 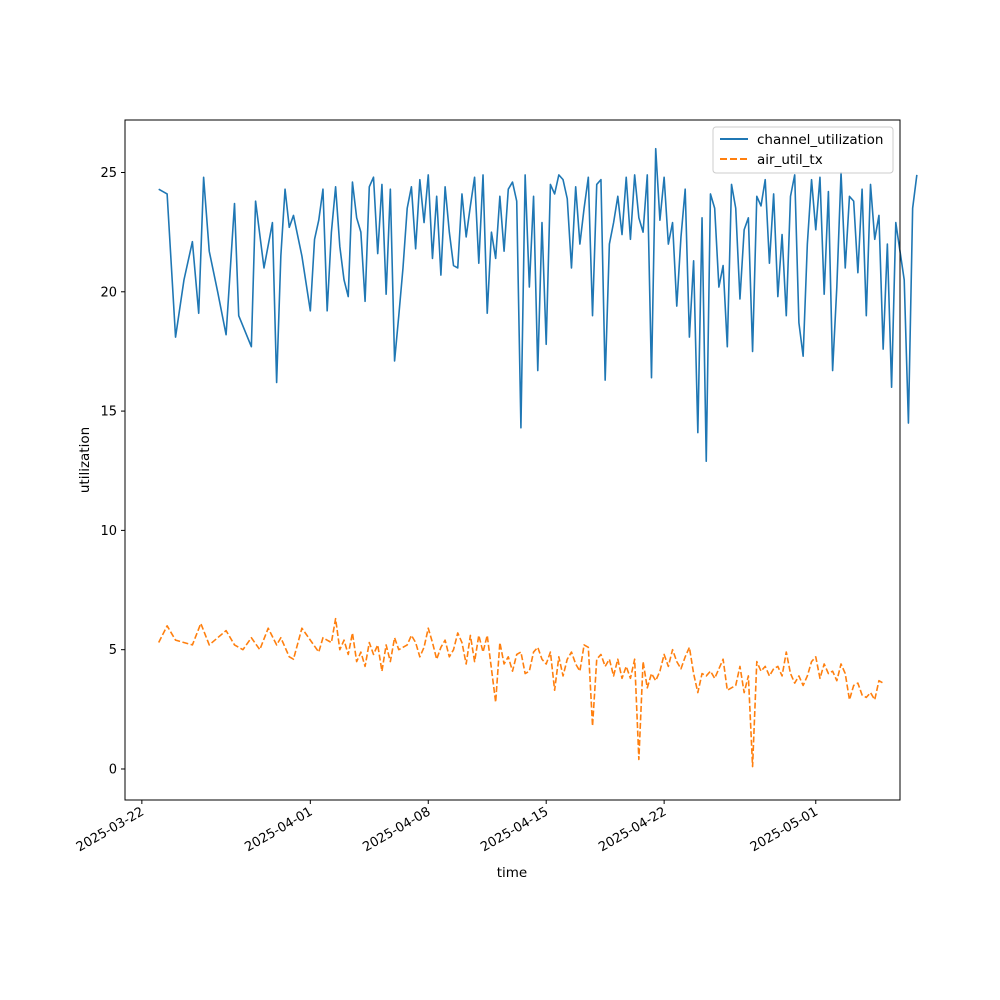 I want to click on legend: channel_utilization air_util_tx, so click(x=803, y=150).